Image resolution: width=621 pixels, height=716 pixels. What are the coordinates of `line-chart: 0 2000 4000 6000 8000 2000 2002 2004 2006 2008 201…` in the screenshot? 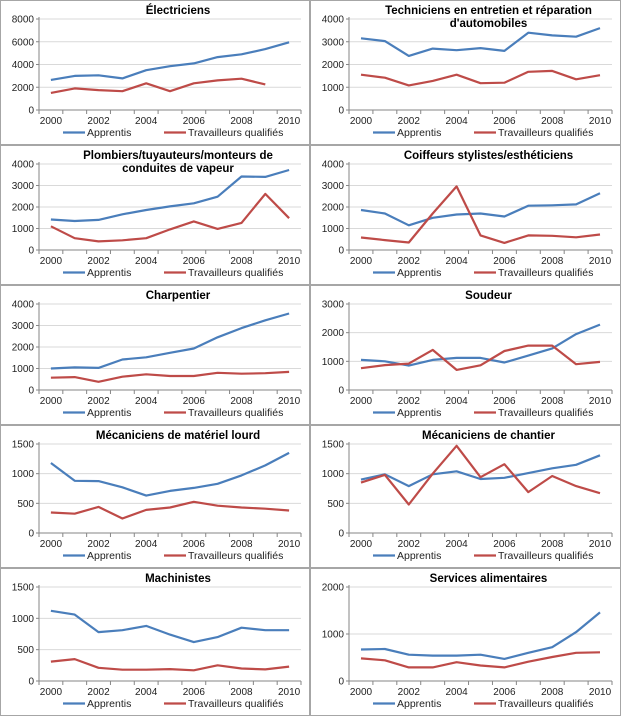 It's located at (157, 71).